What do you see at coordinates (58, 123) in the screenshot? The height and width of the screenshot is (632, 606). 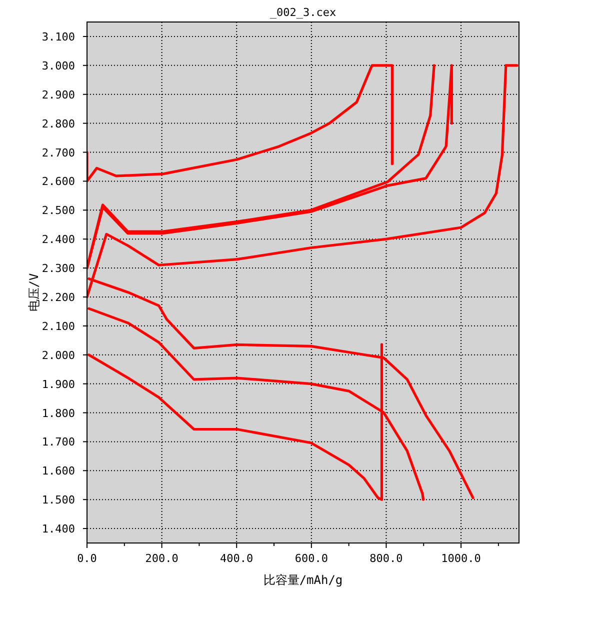 I see `y-tick-label: 2.800` at bounding box center [58, 123].